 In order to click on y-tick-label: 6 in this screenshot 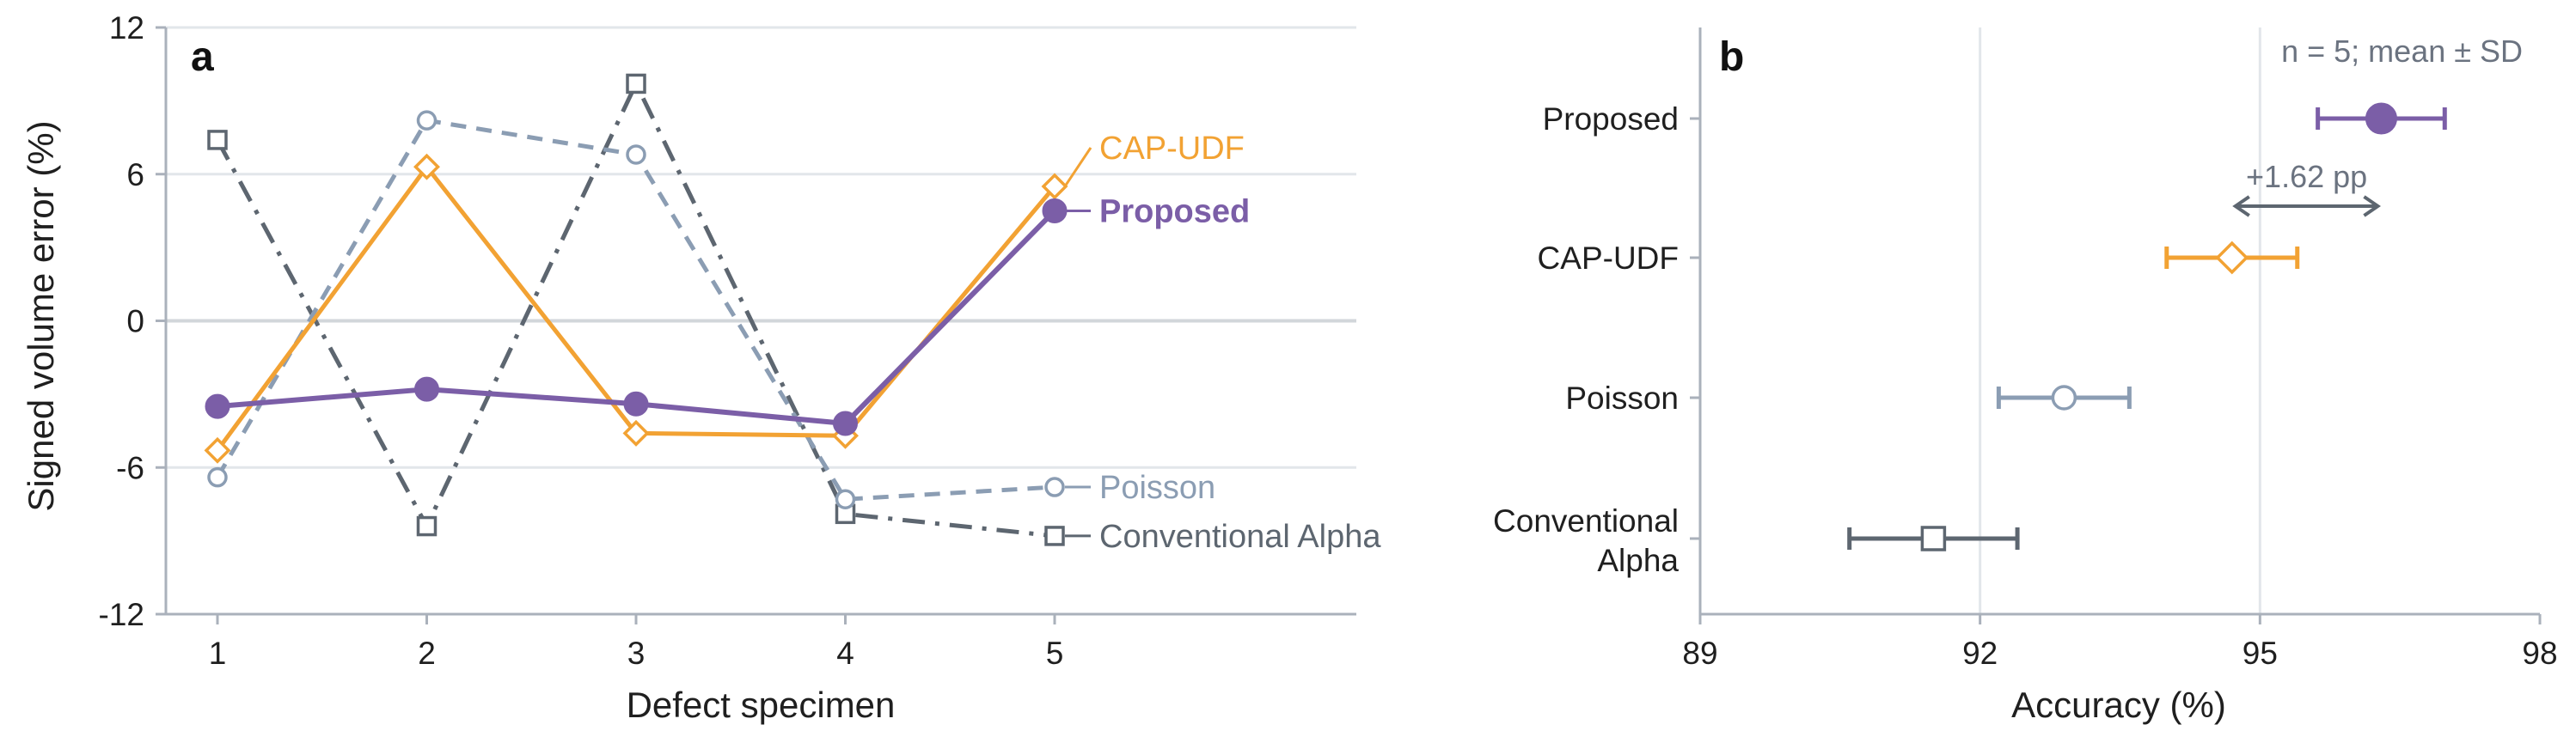, I will do `click(135, 174)`.